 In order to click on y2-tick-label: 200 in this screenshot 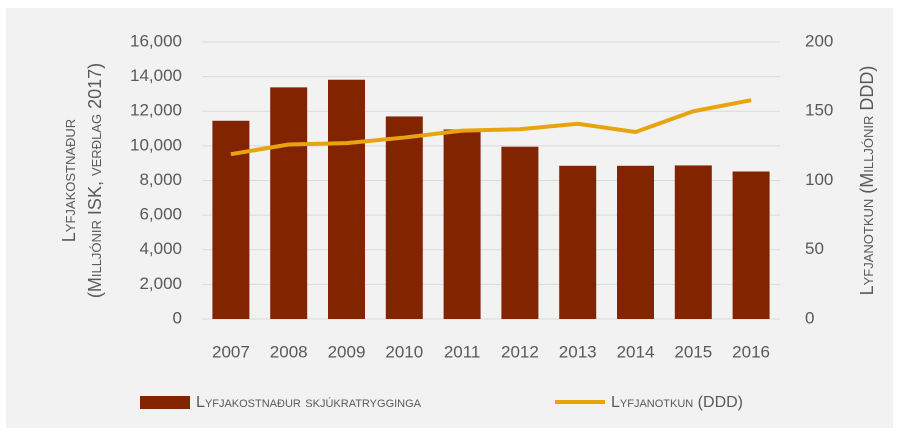, I will do `click(819, 40)`.